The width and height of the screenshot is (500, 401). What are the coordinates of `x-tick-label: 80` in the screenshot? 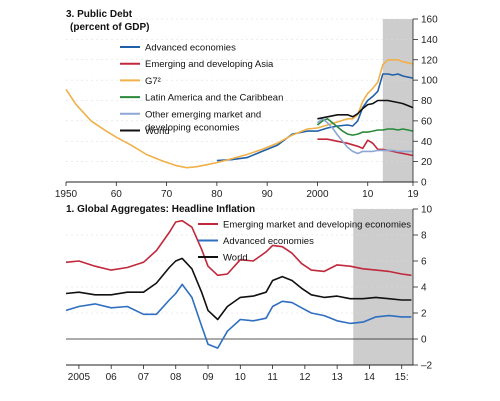 It's located at (217, 194).